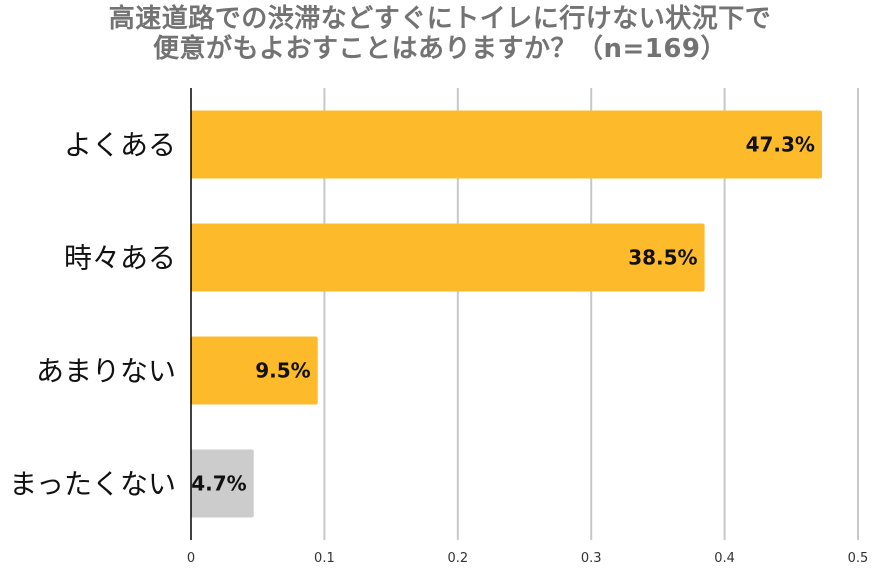 This screenshot has width=880, height=576. What do you see at coordinates (440, 19) in the screenshot?
I see `chart-title-line-1: 高速道路での渋滞などすぐにトイレに行けない状況下で` at bounding box center [440, 19].